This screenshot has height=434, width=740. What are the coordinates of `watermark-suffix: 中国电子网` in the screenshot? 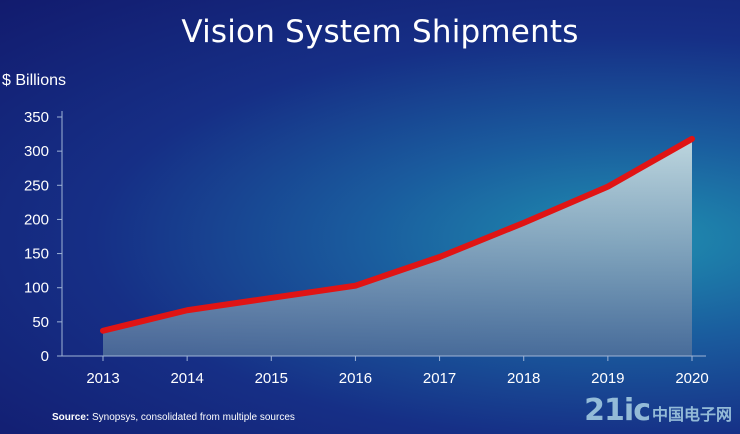 It's located at (691, 414).